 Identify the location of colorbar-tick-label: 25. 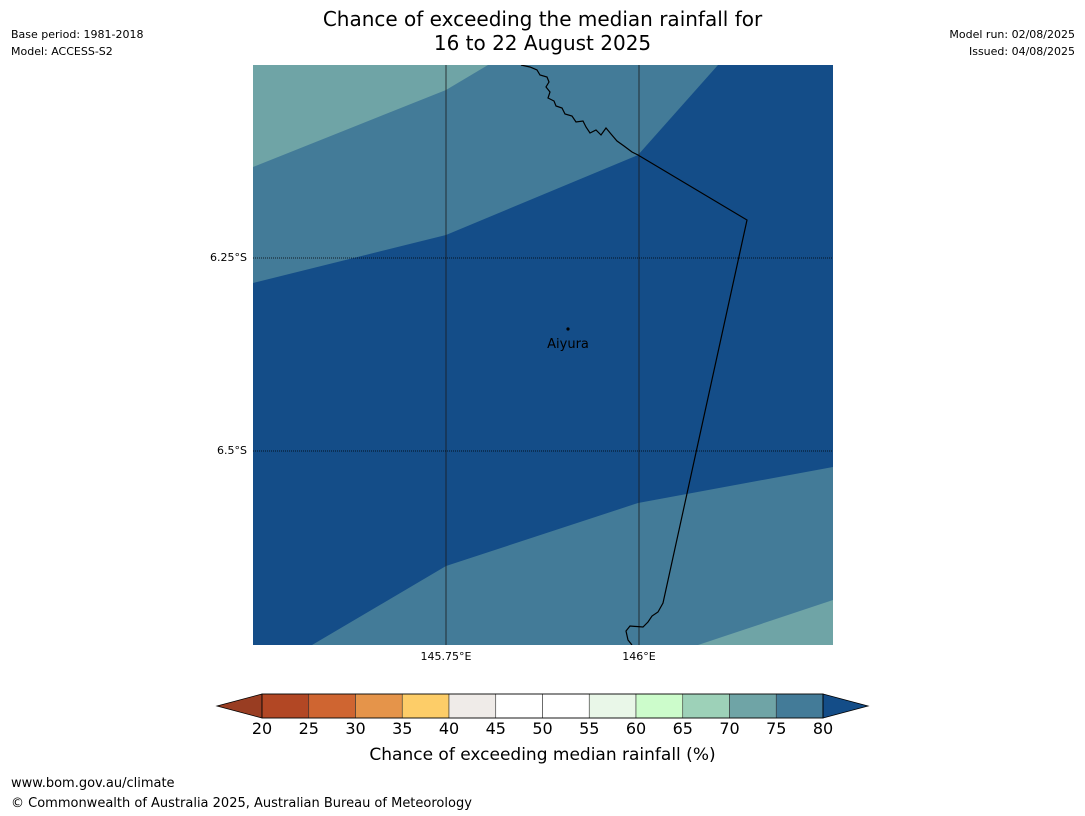
(308, 728).